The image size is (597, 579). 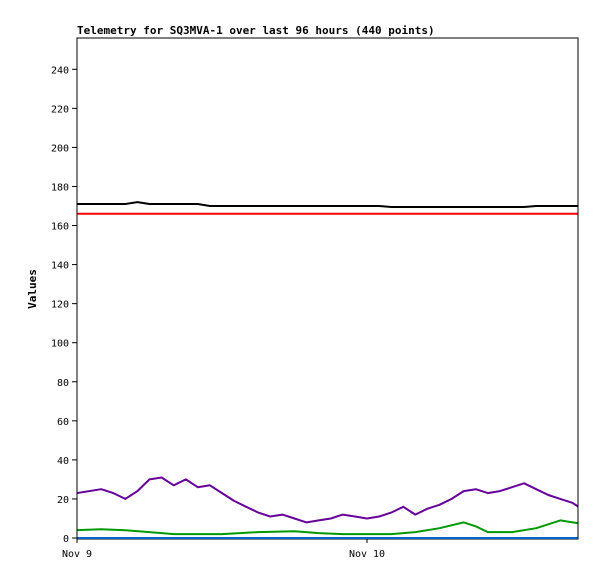 I want to click on y-tick-label: 160, so click(x=60, y=227).